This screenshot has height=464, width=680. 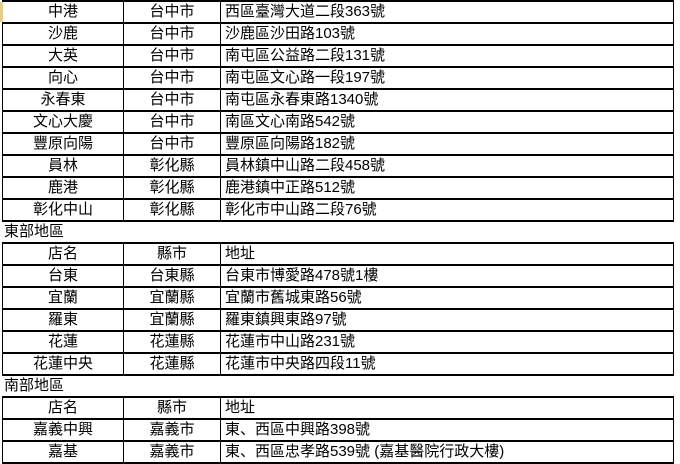 What do you see at coordinates (63, 188) in the screenshot?
I see `name-cell: 鹿港` at bounding box center [63, 188].